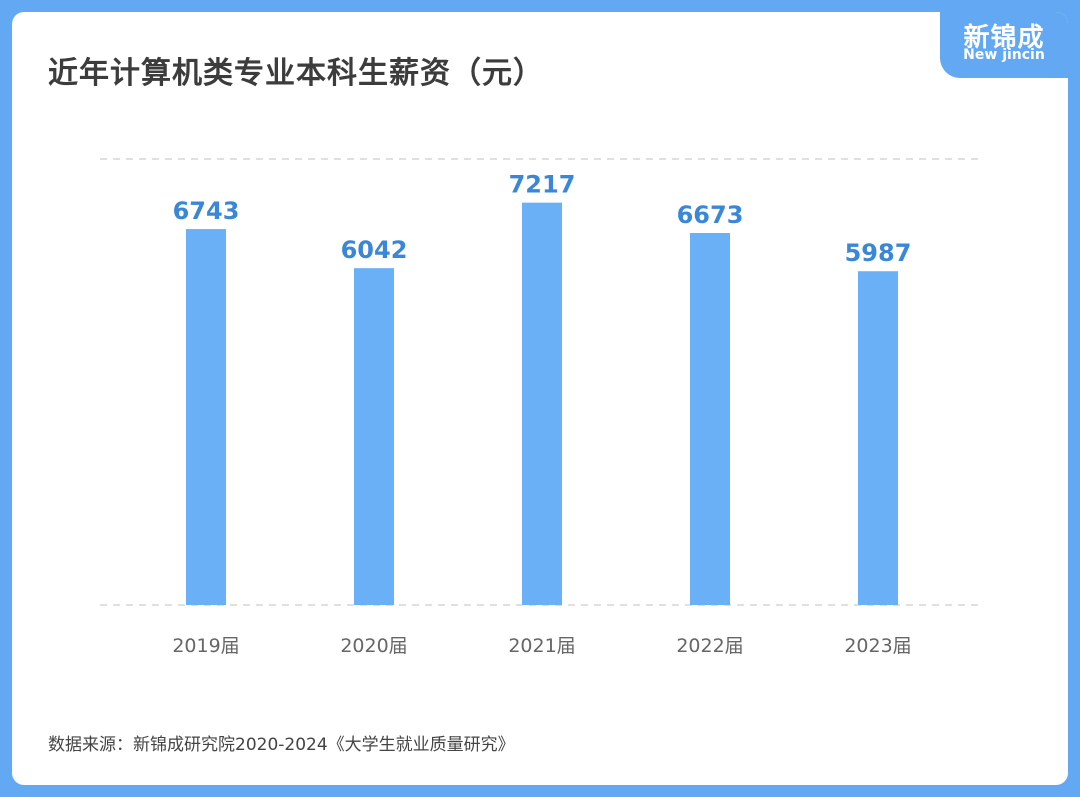  Describe the element at coordinates (541, 646) in the screenshot. I see `x-tick-label: 2021届` at that location.